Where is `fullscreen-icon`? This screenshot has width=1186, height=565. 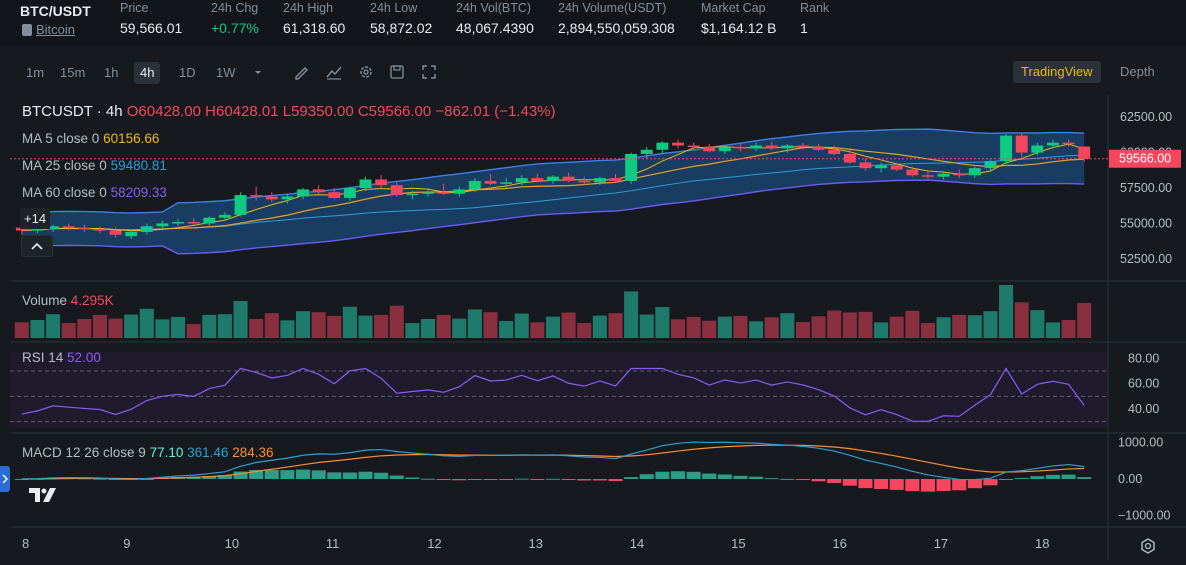 fullscreen-icon is located at coordinates (429, 72).